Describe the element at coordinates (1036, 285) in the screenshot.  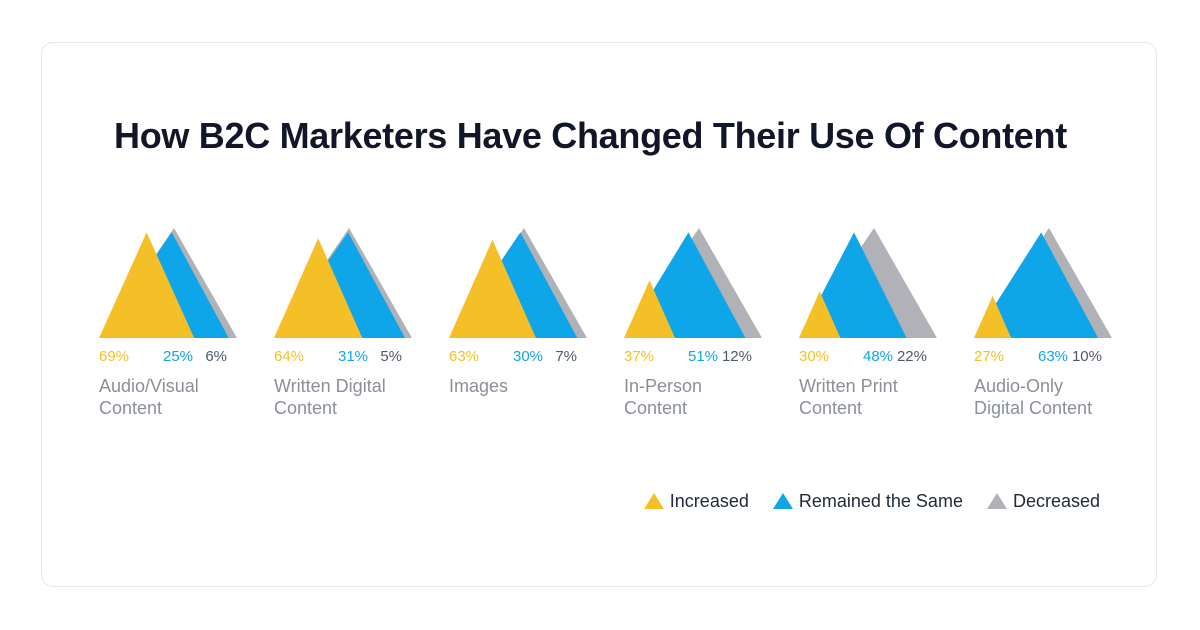
I see `remained-triangle` at that location.